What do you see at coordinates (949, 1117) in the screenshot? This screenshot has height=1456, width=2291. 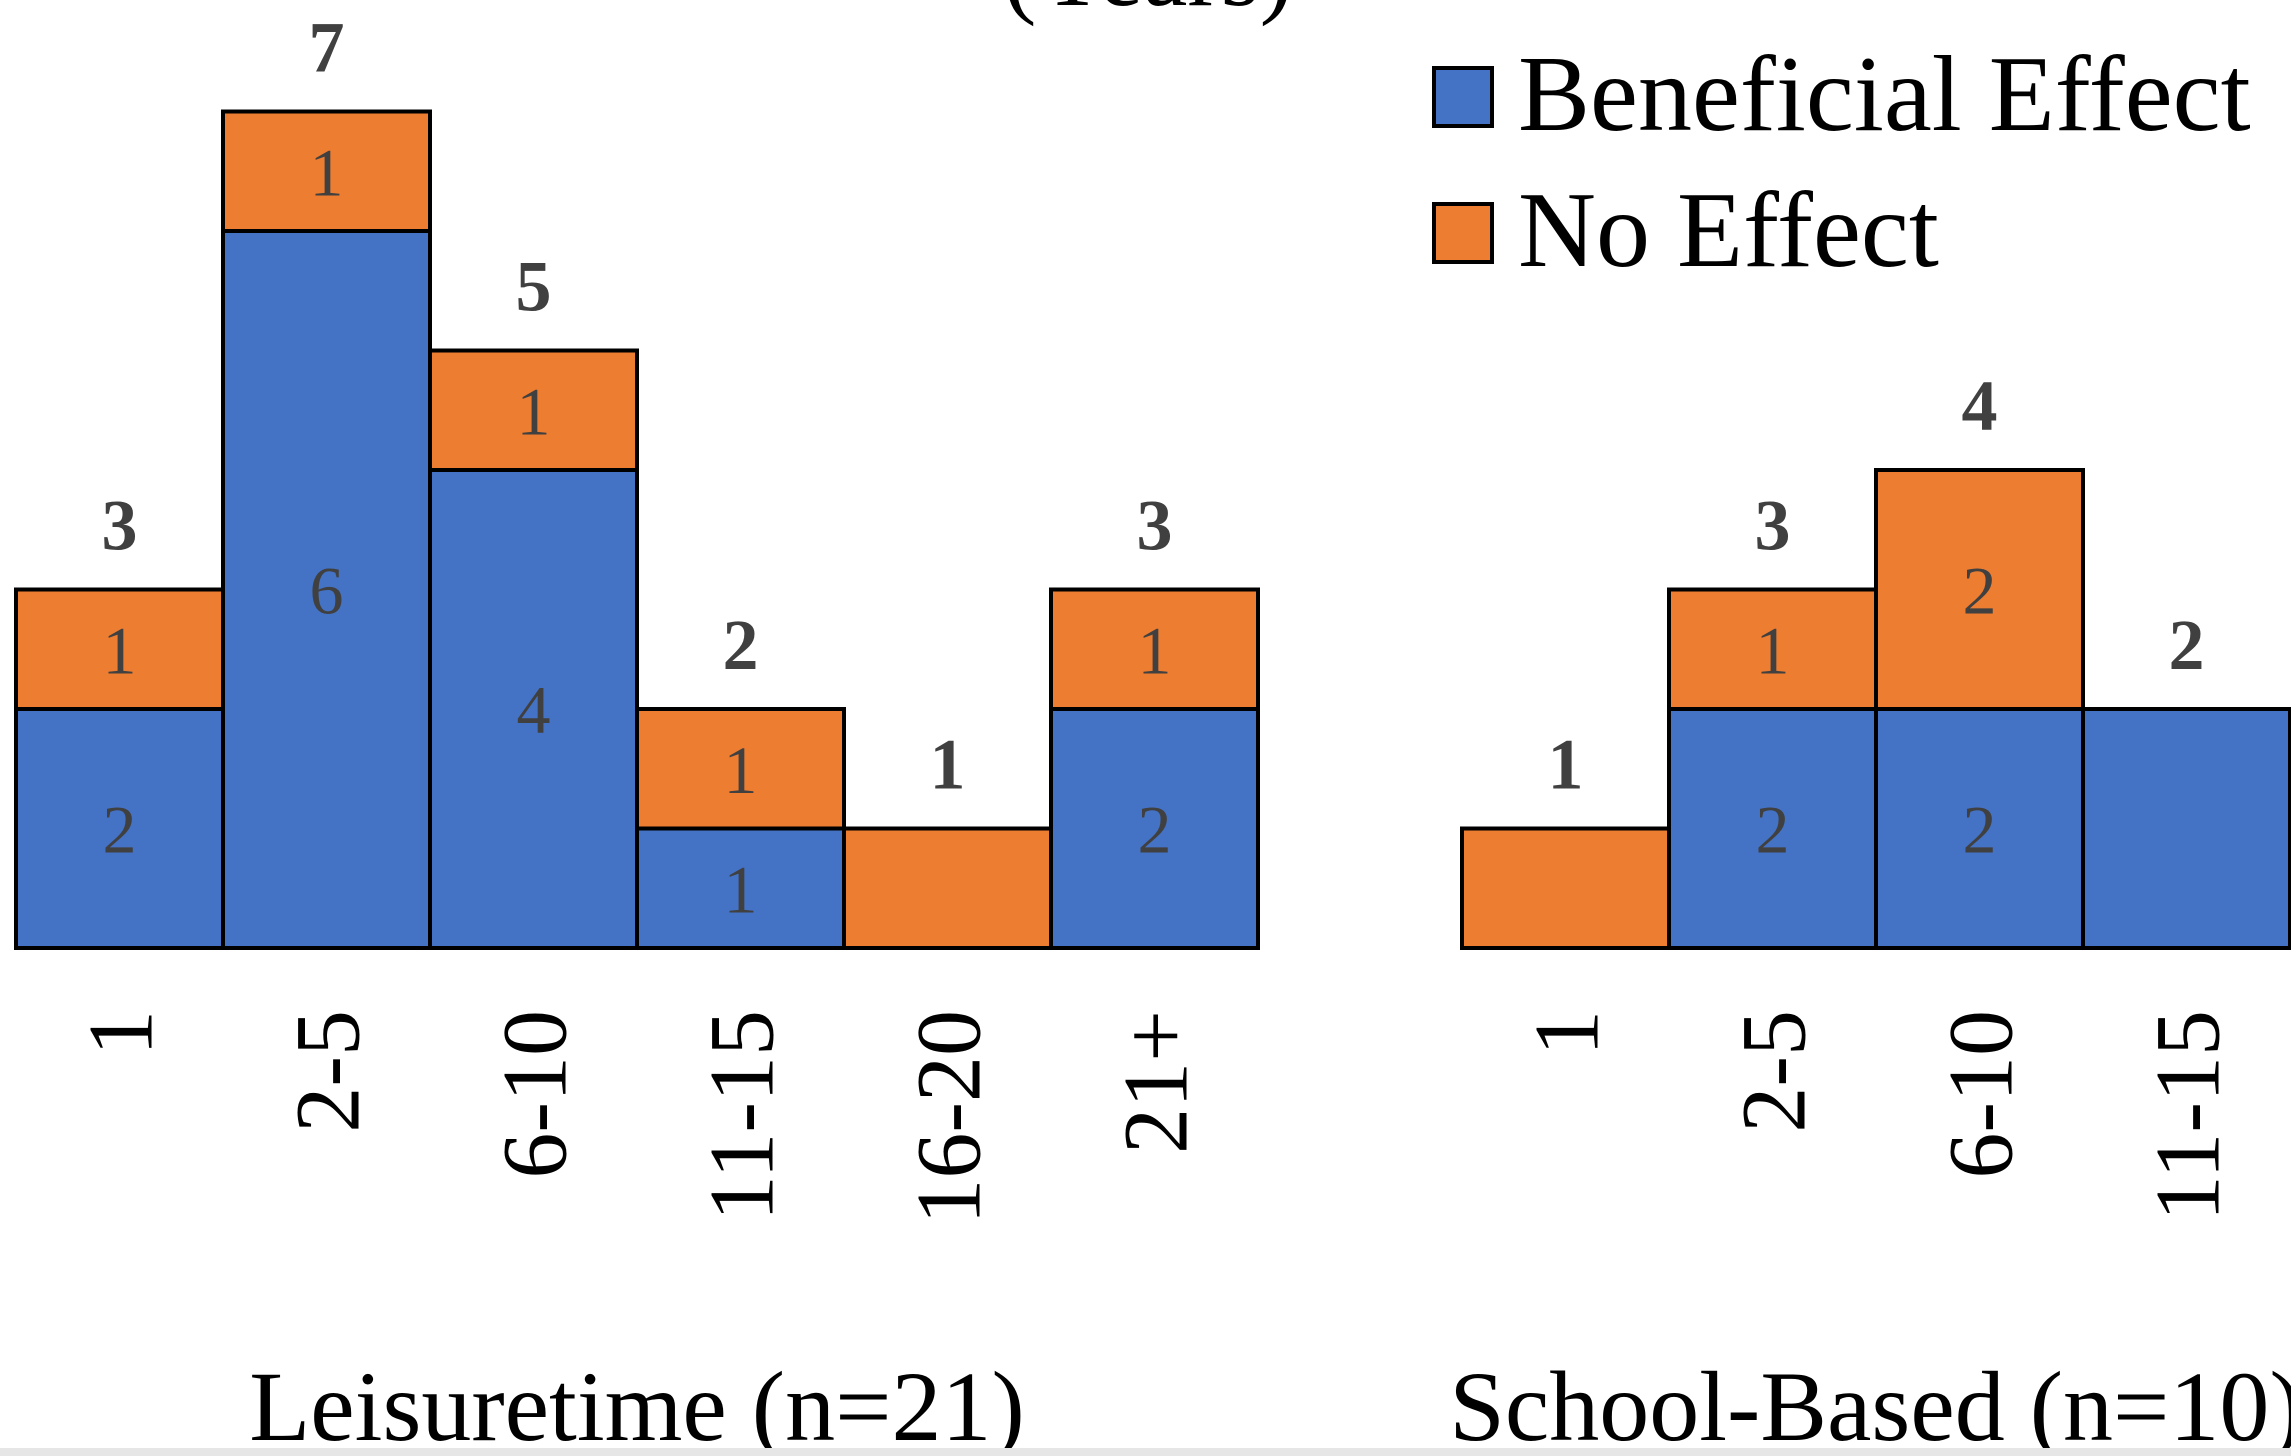 I see `x-tick-label: 16-20` at bounding box center [949, 1117].